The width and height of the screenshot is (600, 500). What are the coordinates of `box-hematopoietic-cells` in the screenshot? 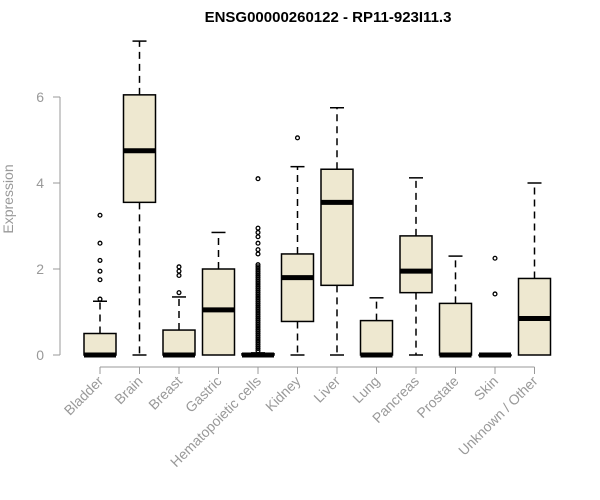 It's located at (258, 267).